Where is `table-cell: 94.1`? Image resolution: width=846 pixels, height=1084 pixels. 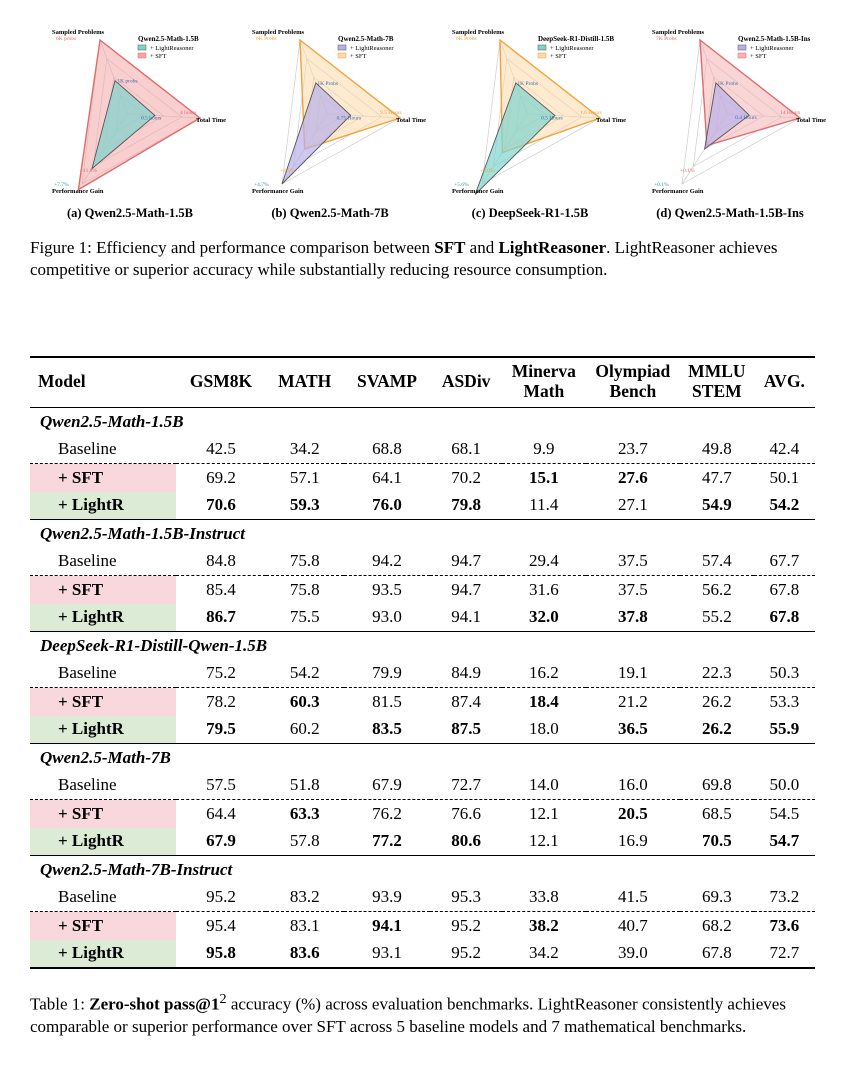
table-cell: 94.1 is located at coordinates (387, 925).